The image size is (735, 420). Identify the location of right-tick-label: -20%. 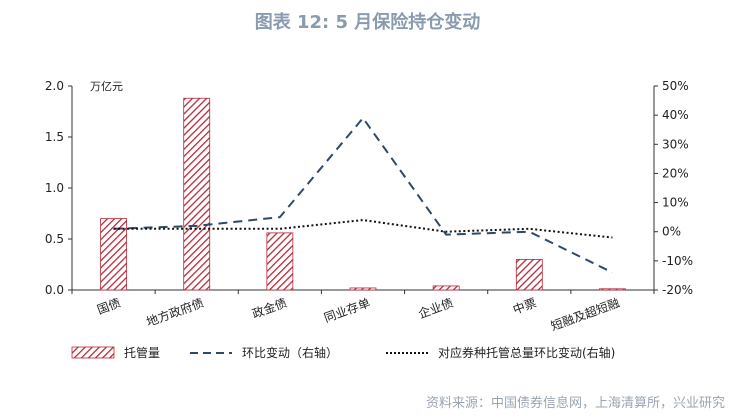
(677, 290).